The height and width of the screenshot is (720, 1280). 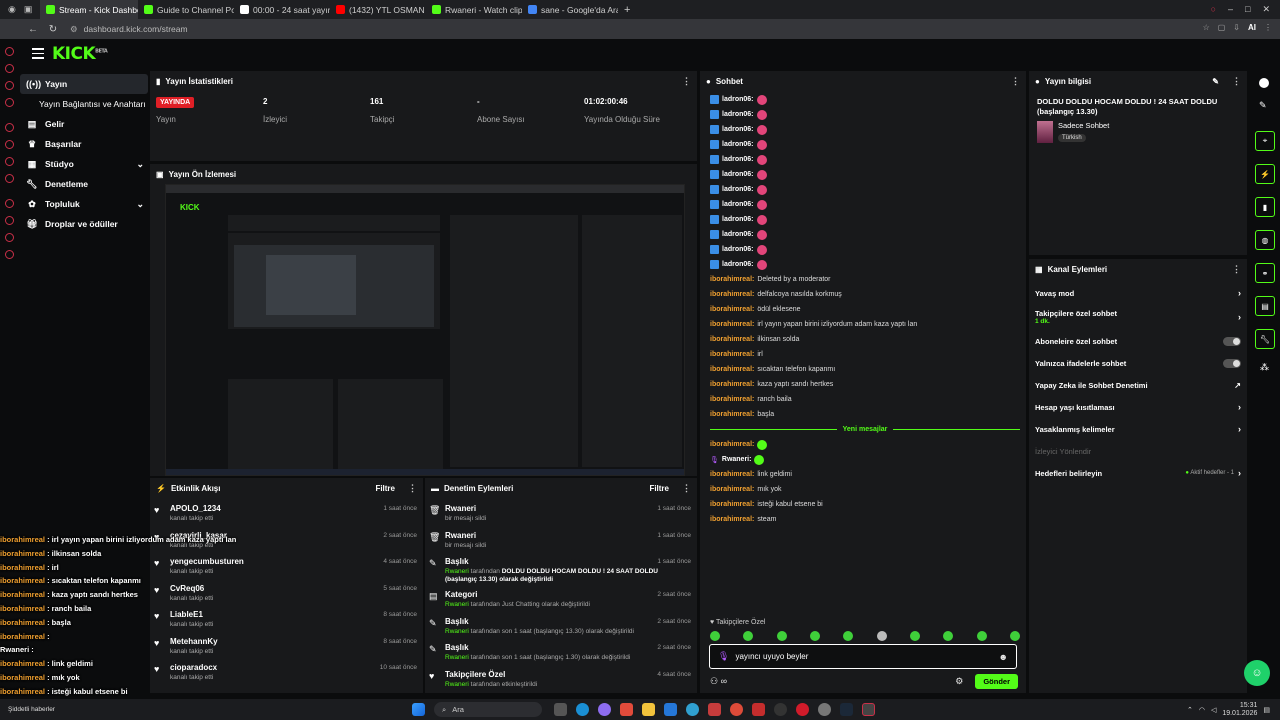 What do you see at coordinates (1213, 9) in the screenshot?
I see `search-tabs-icon: ○` at bounding box center [1213, 9].